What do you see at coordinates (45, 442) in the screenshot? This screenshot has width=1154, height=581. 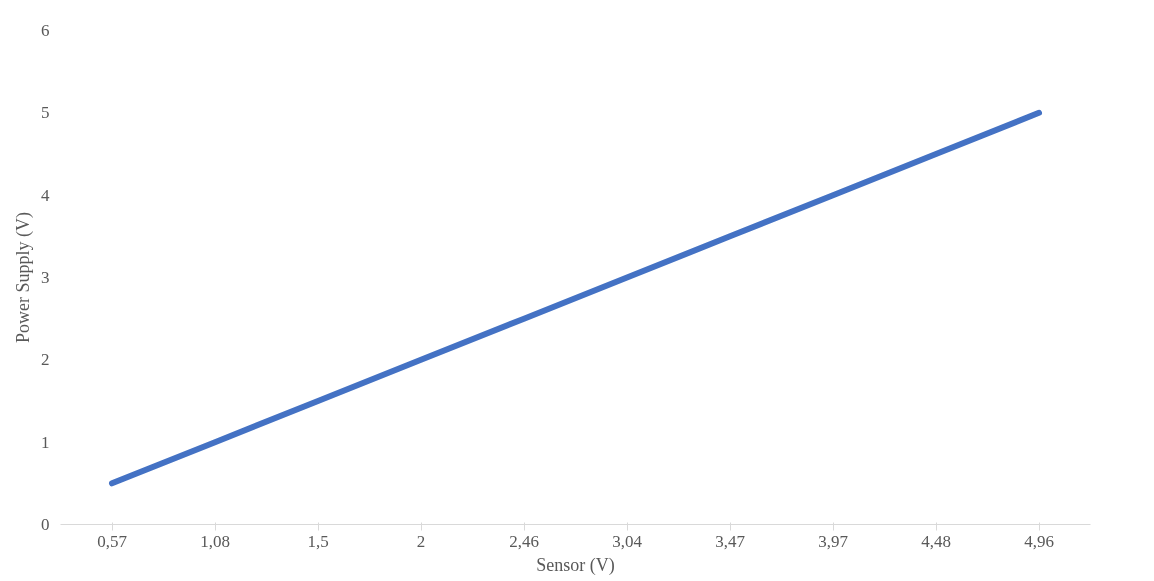 I see `y-tick-label: 1` at bounding box center [45, 442].